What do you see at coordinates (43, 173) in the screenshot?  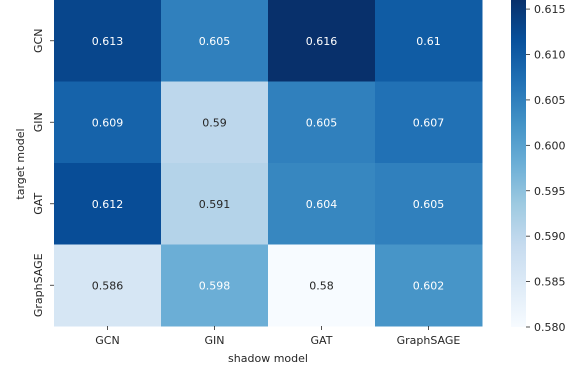 I see `y-axis: GCN GIN GAT GraphSAGE` at bounding box center [43, 173].